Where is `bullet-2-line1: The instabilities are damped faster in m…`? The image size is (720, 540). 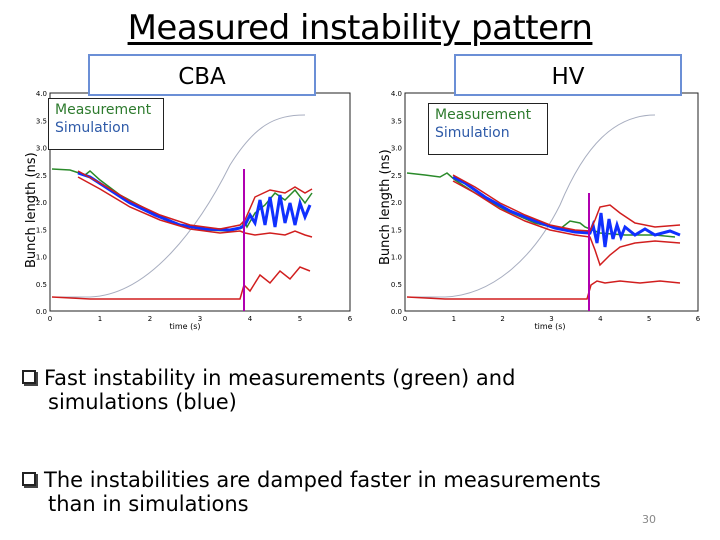
bullet-2-line1: The instabilities are damped faster in m… is located at coordinates (322, 480).